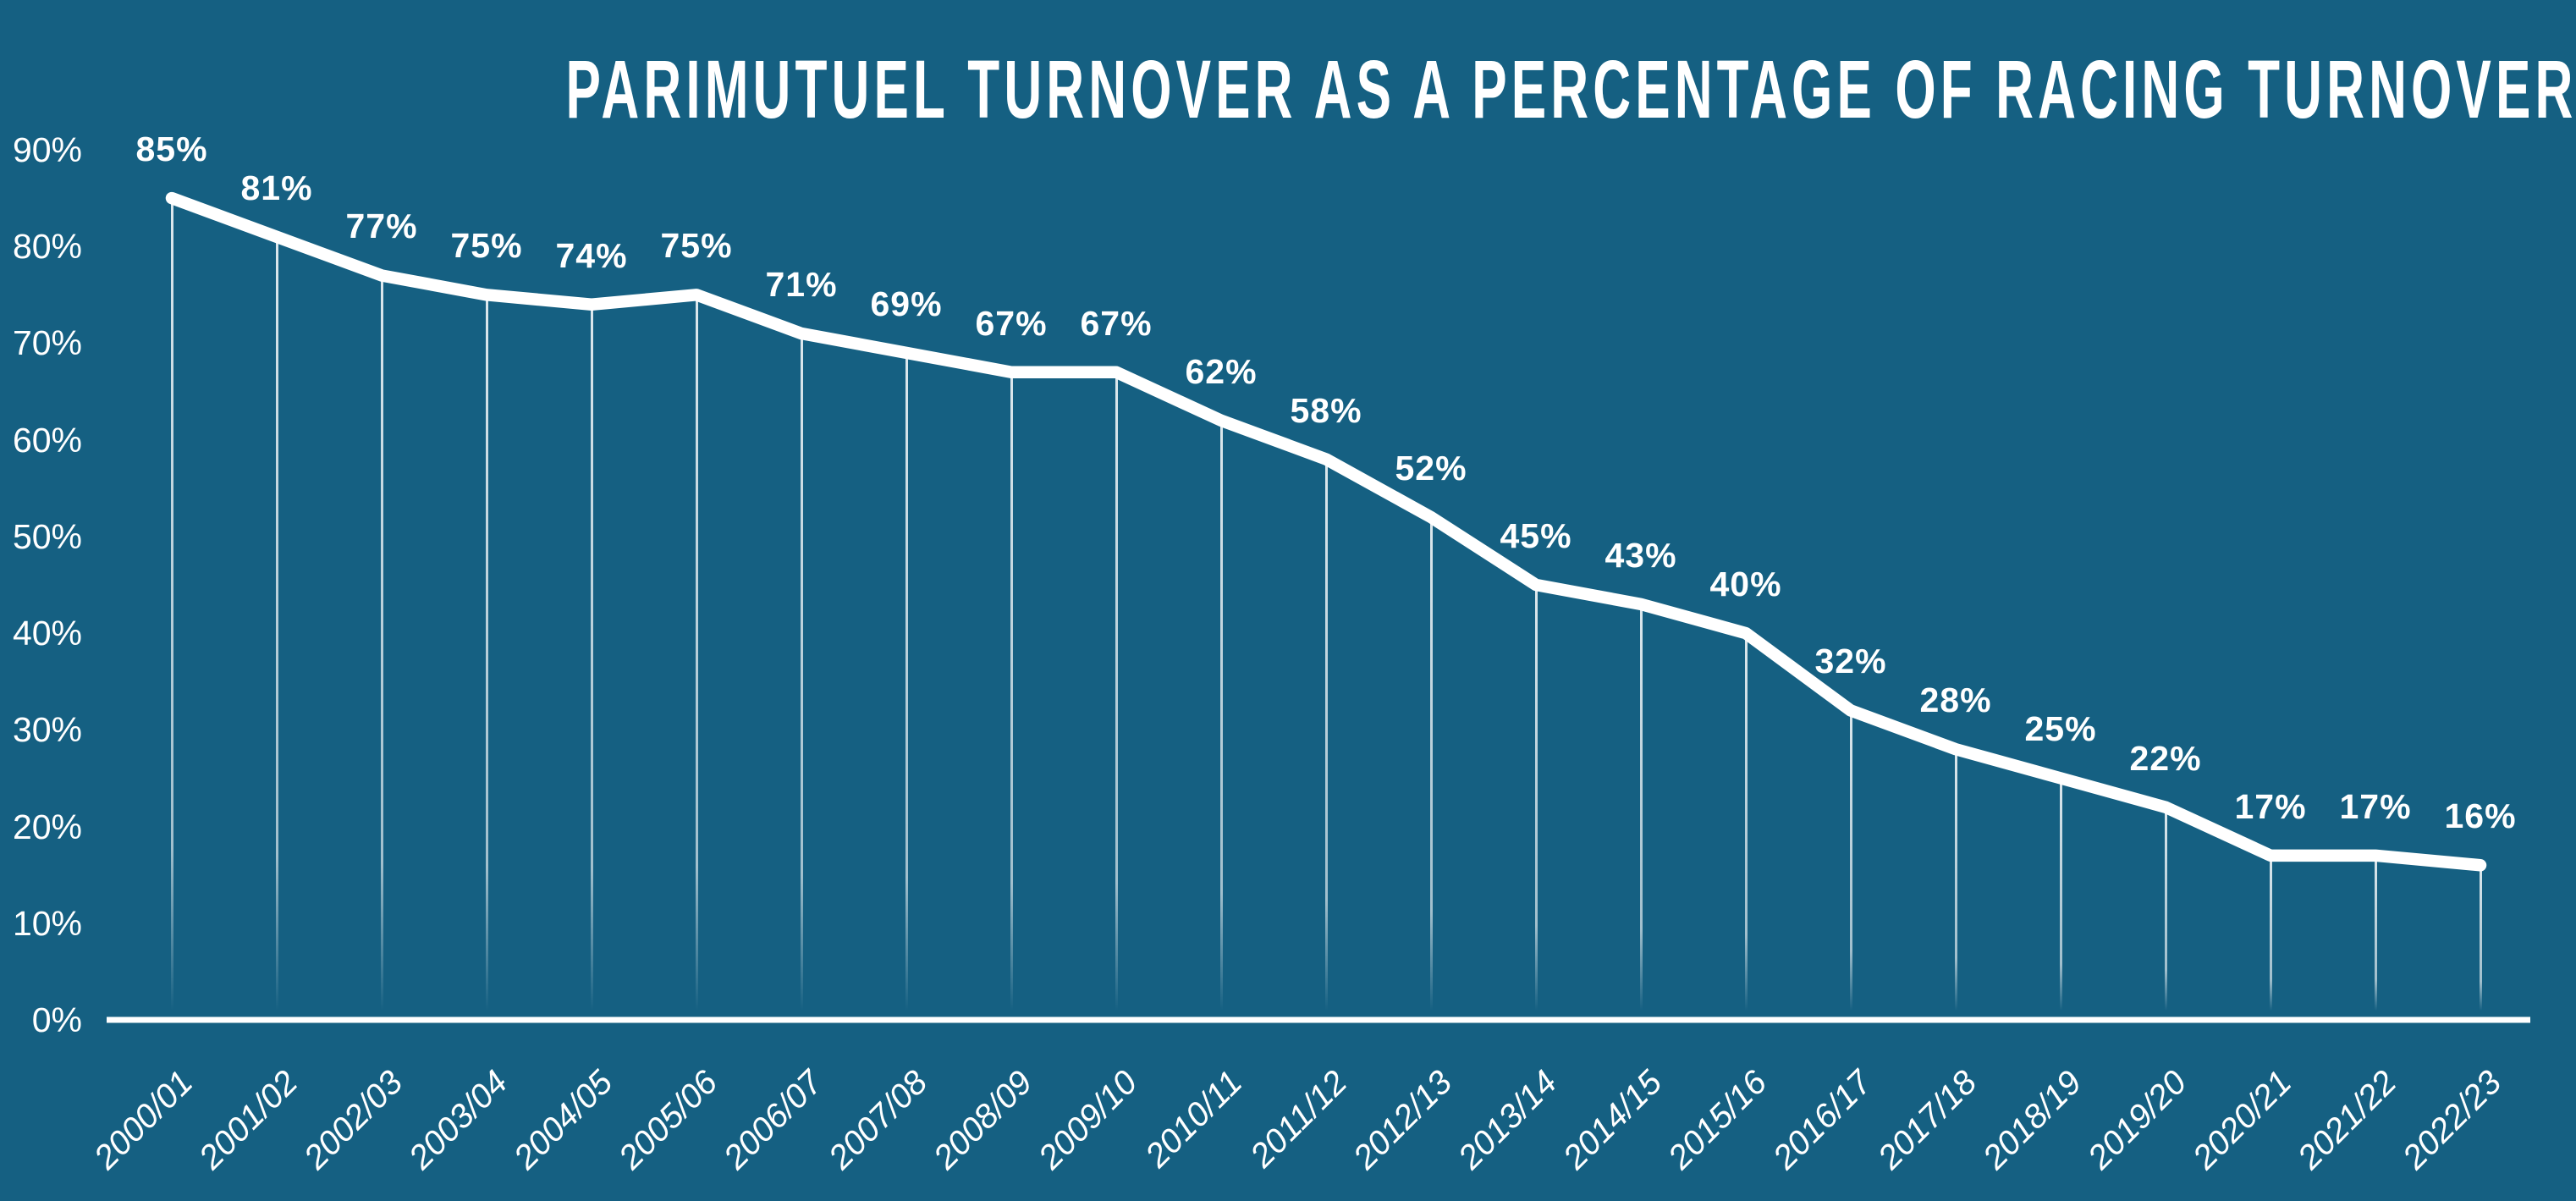  Describe the element at coordinates (47, 730) in the screenshot. I see `y-axis-tick-label: 30%` at that location.